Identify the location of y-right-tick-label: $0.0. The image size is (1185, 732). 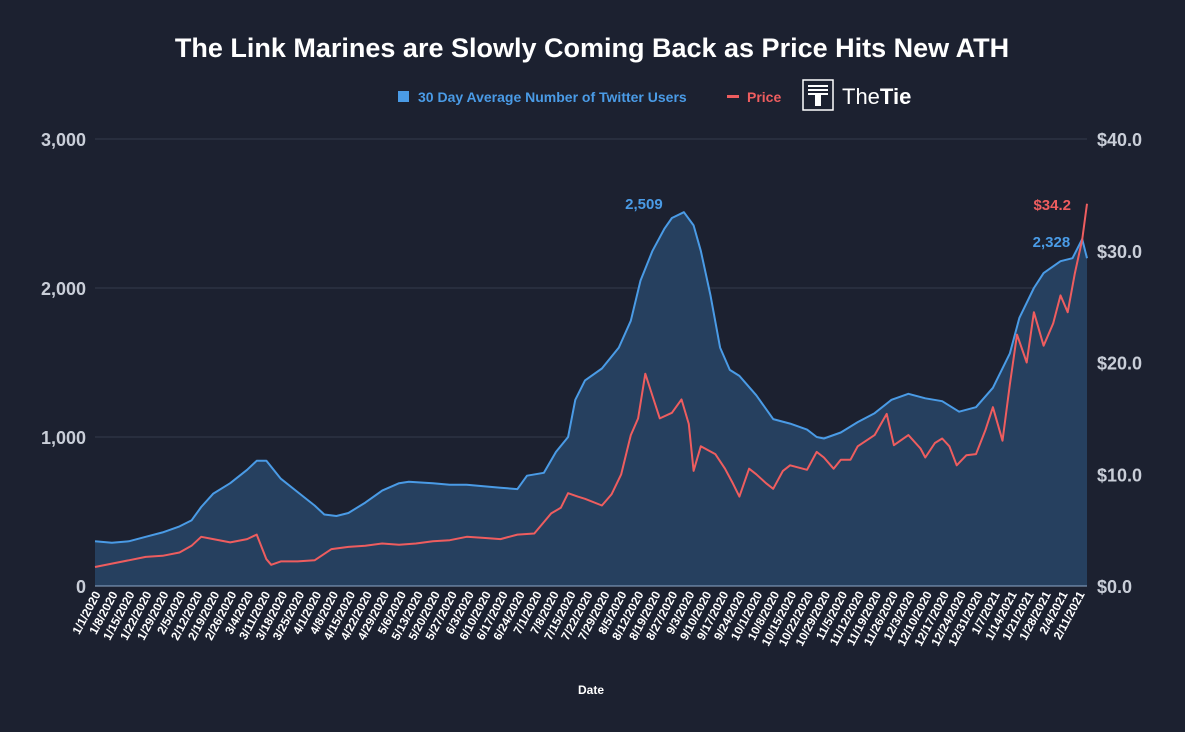
(1114, 587).